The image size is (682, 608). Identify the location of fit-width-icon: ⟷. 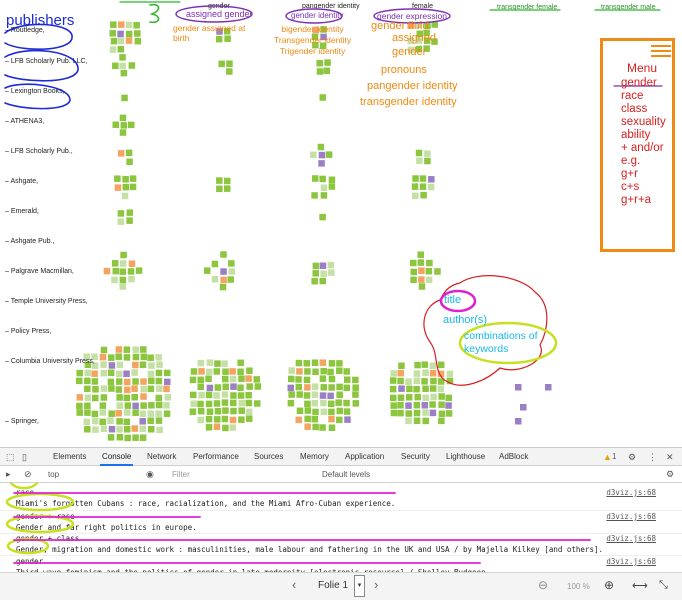
(640, 586).